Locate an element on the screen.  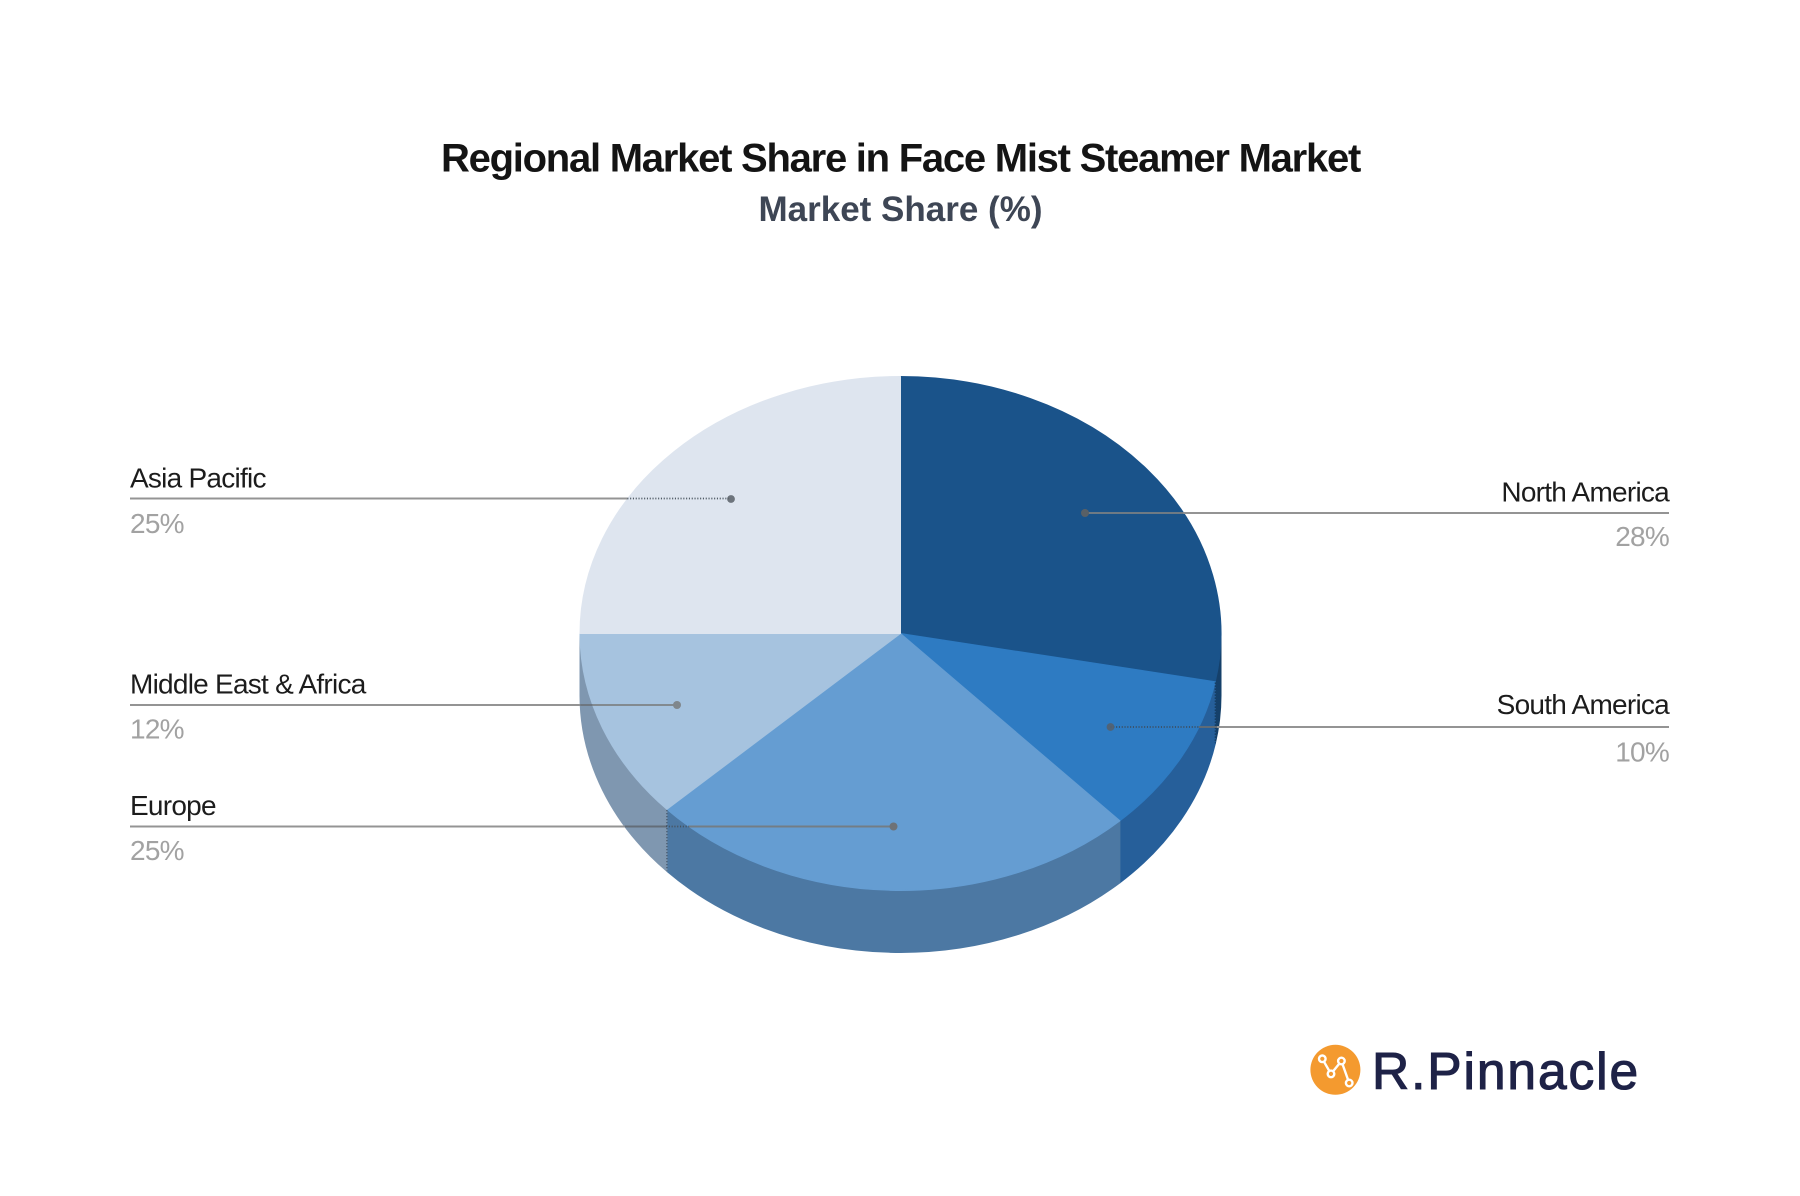
svg-text: South America is located at coordinates (1584, 704).